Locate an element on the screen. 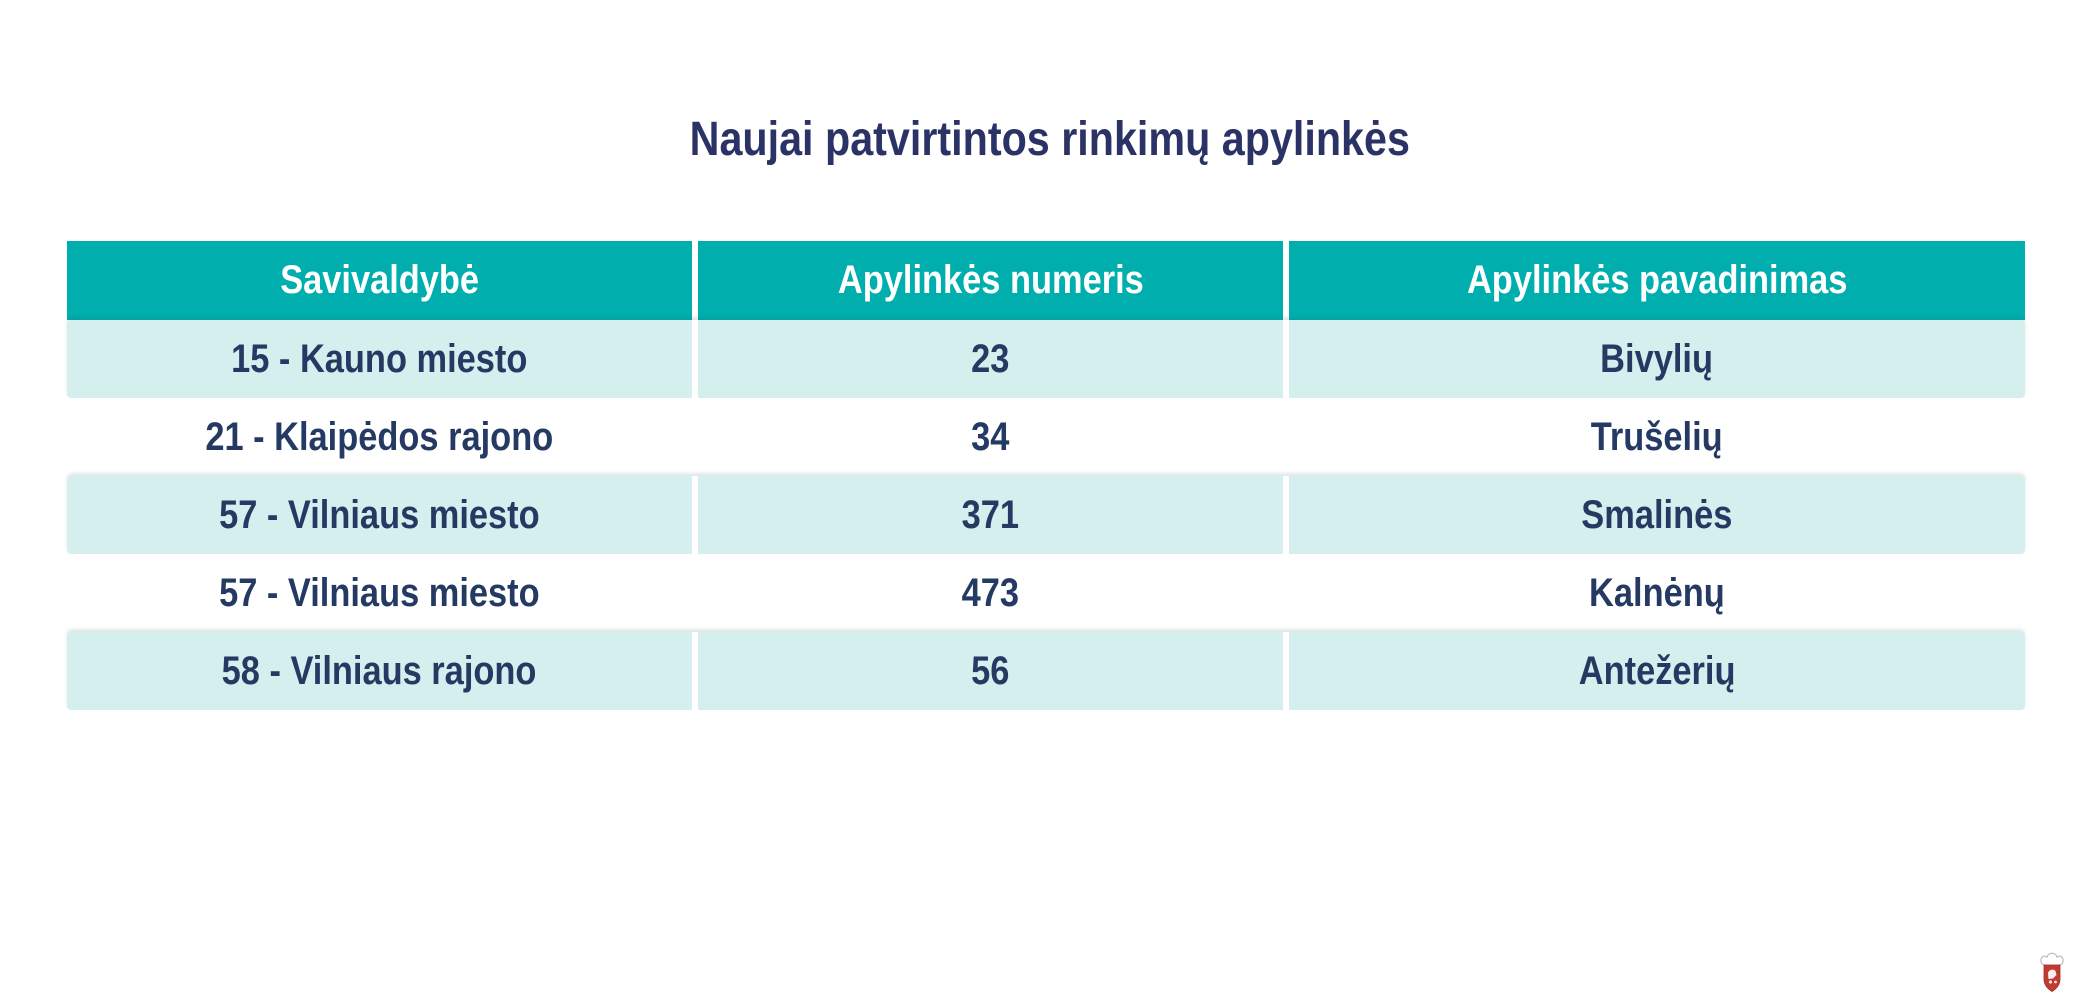  column-header-apylinkes-numeris: Apylinkės numeris is located at coordinates (987, 280).